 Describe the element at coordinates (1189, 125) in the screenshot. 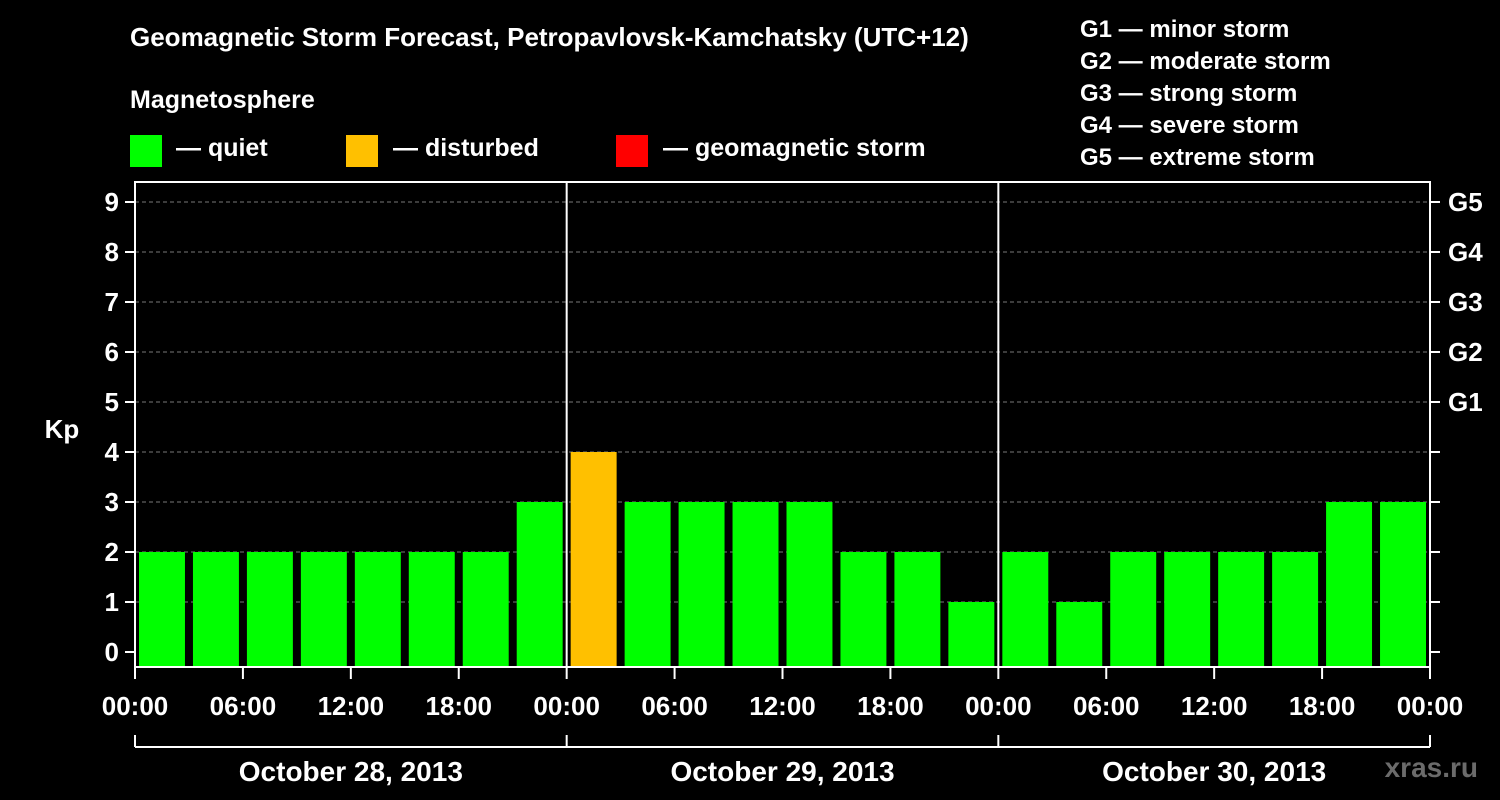

I see `storm-scale-g4: G4 — severe storm` at that location.